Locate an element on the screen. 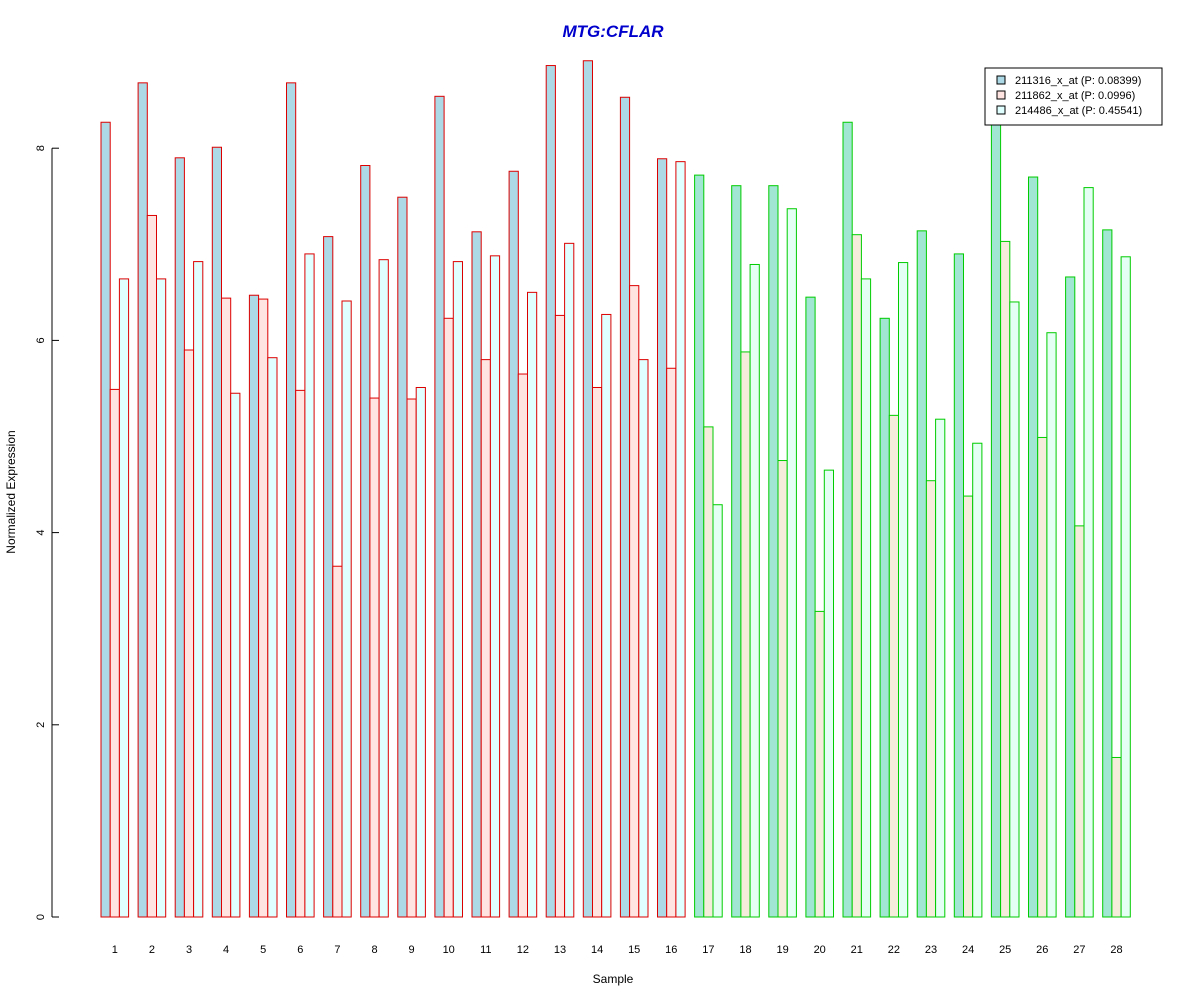 This screenshot has width=1200, height=1000. y-tick-label: 2 is located at coordinates (41, 725).